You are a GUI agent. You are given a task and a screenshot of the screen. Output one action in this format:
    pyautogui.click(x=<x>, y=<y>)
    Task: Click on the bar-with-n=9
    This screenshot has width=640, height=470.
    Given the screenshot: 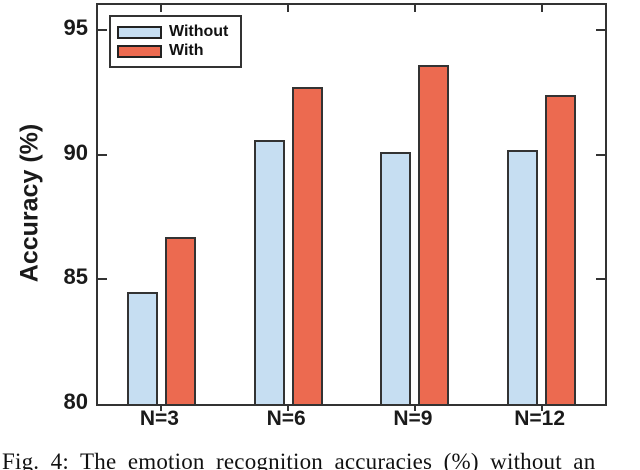 What is the action you would take?
    pyautogui.click(x=434, y=235)
    